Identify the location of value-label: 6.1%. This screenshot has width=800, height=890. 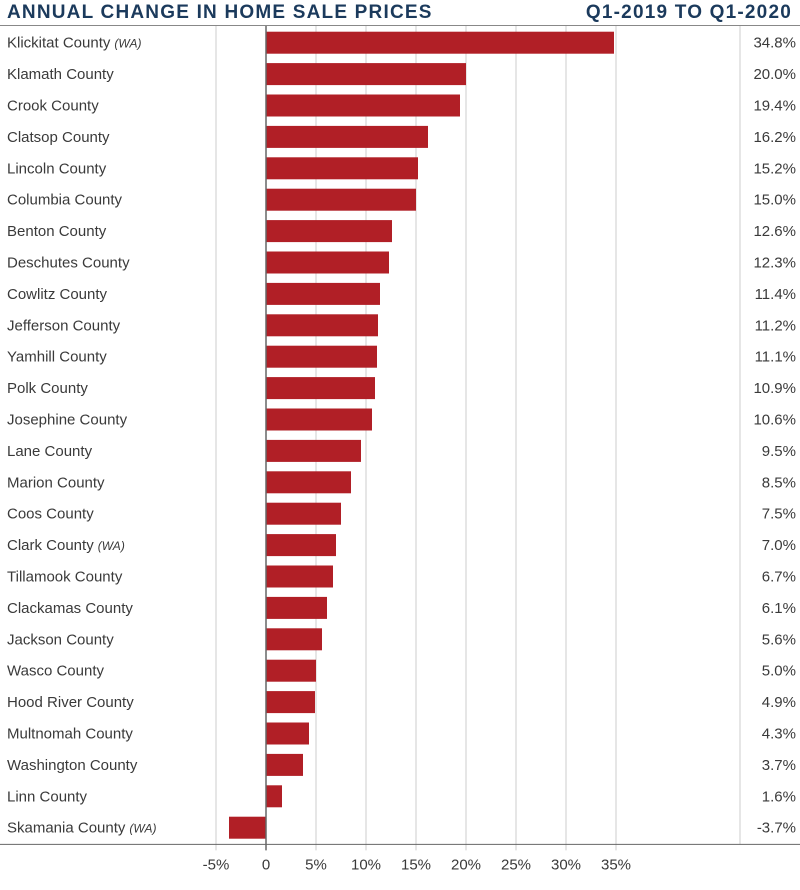
(779, 608).